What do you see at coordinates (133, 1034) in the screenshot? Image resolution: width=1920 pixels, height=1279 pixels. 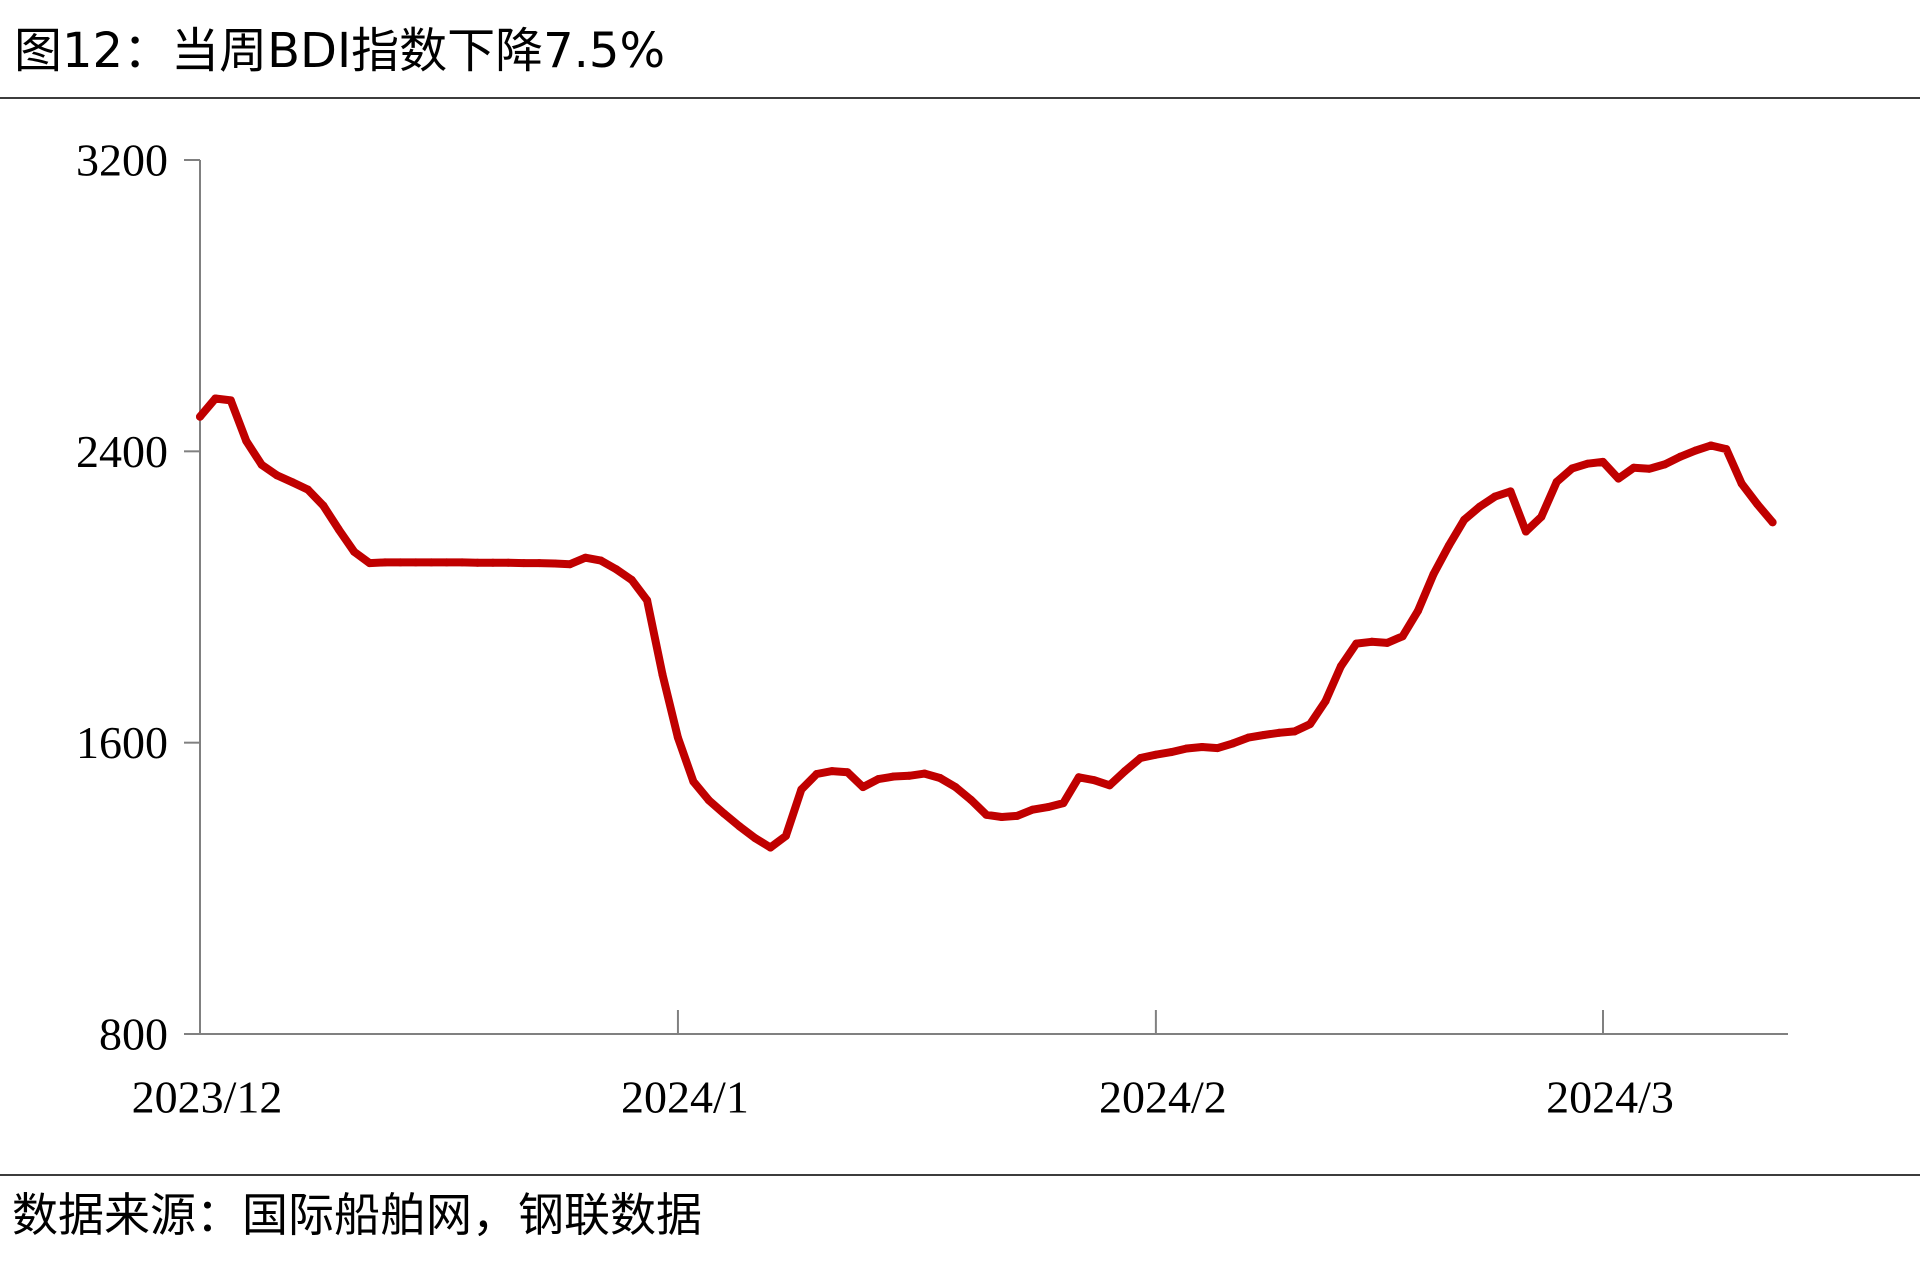 I see `y-tick-label: 800` at bounding box center [133, 1034].